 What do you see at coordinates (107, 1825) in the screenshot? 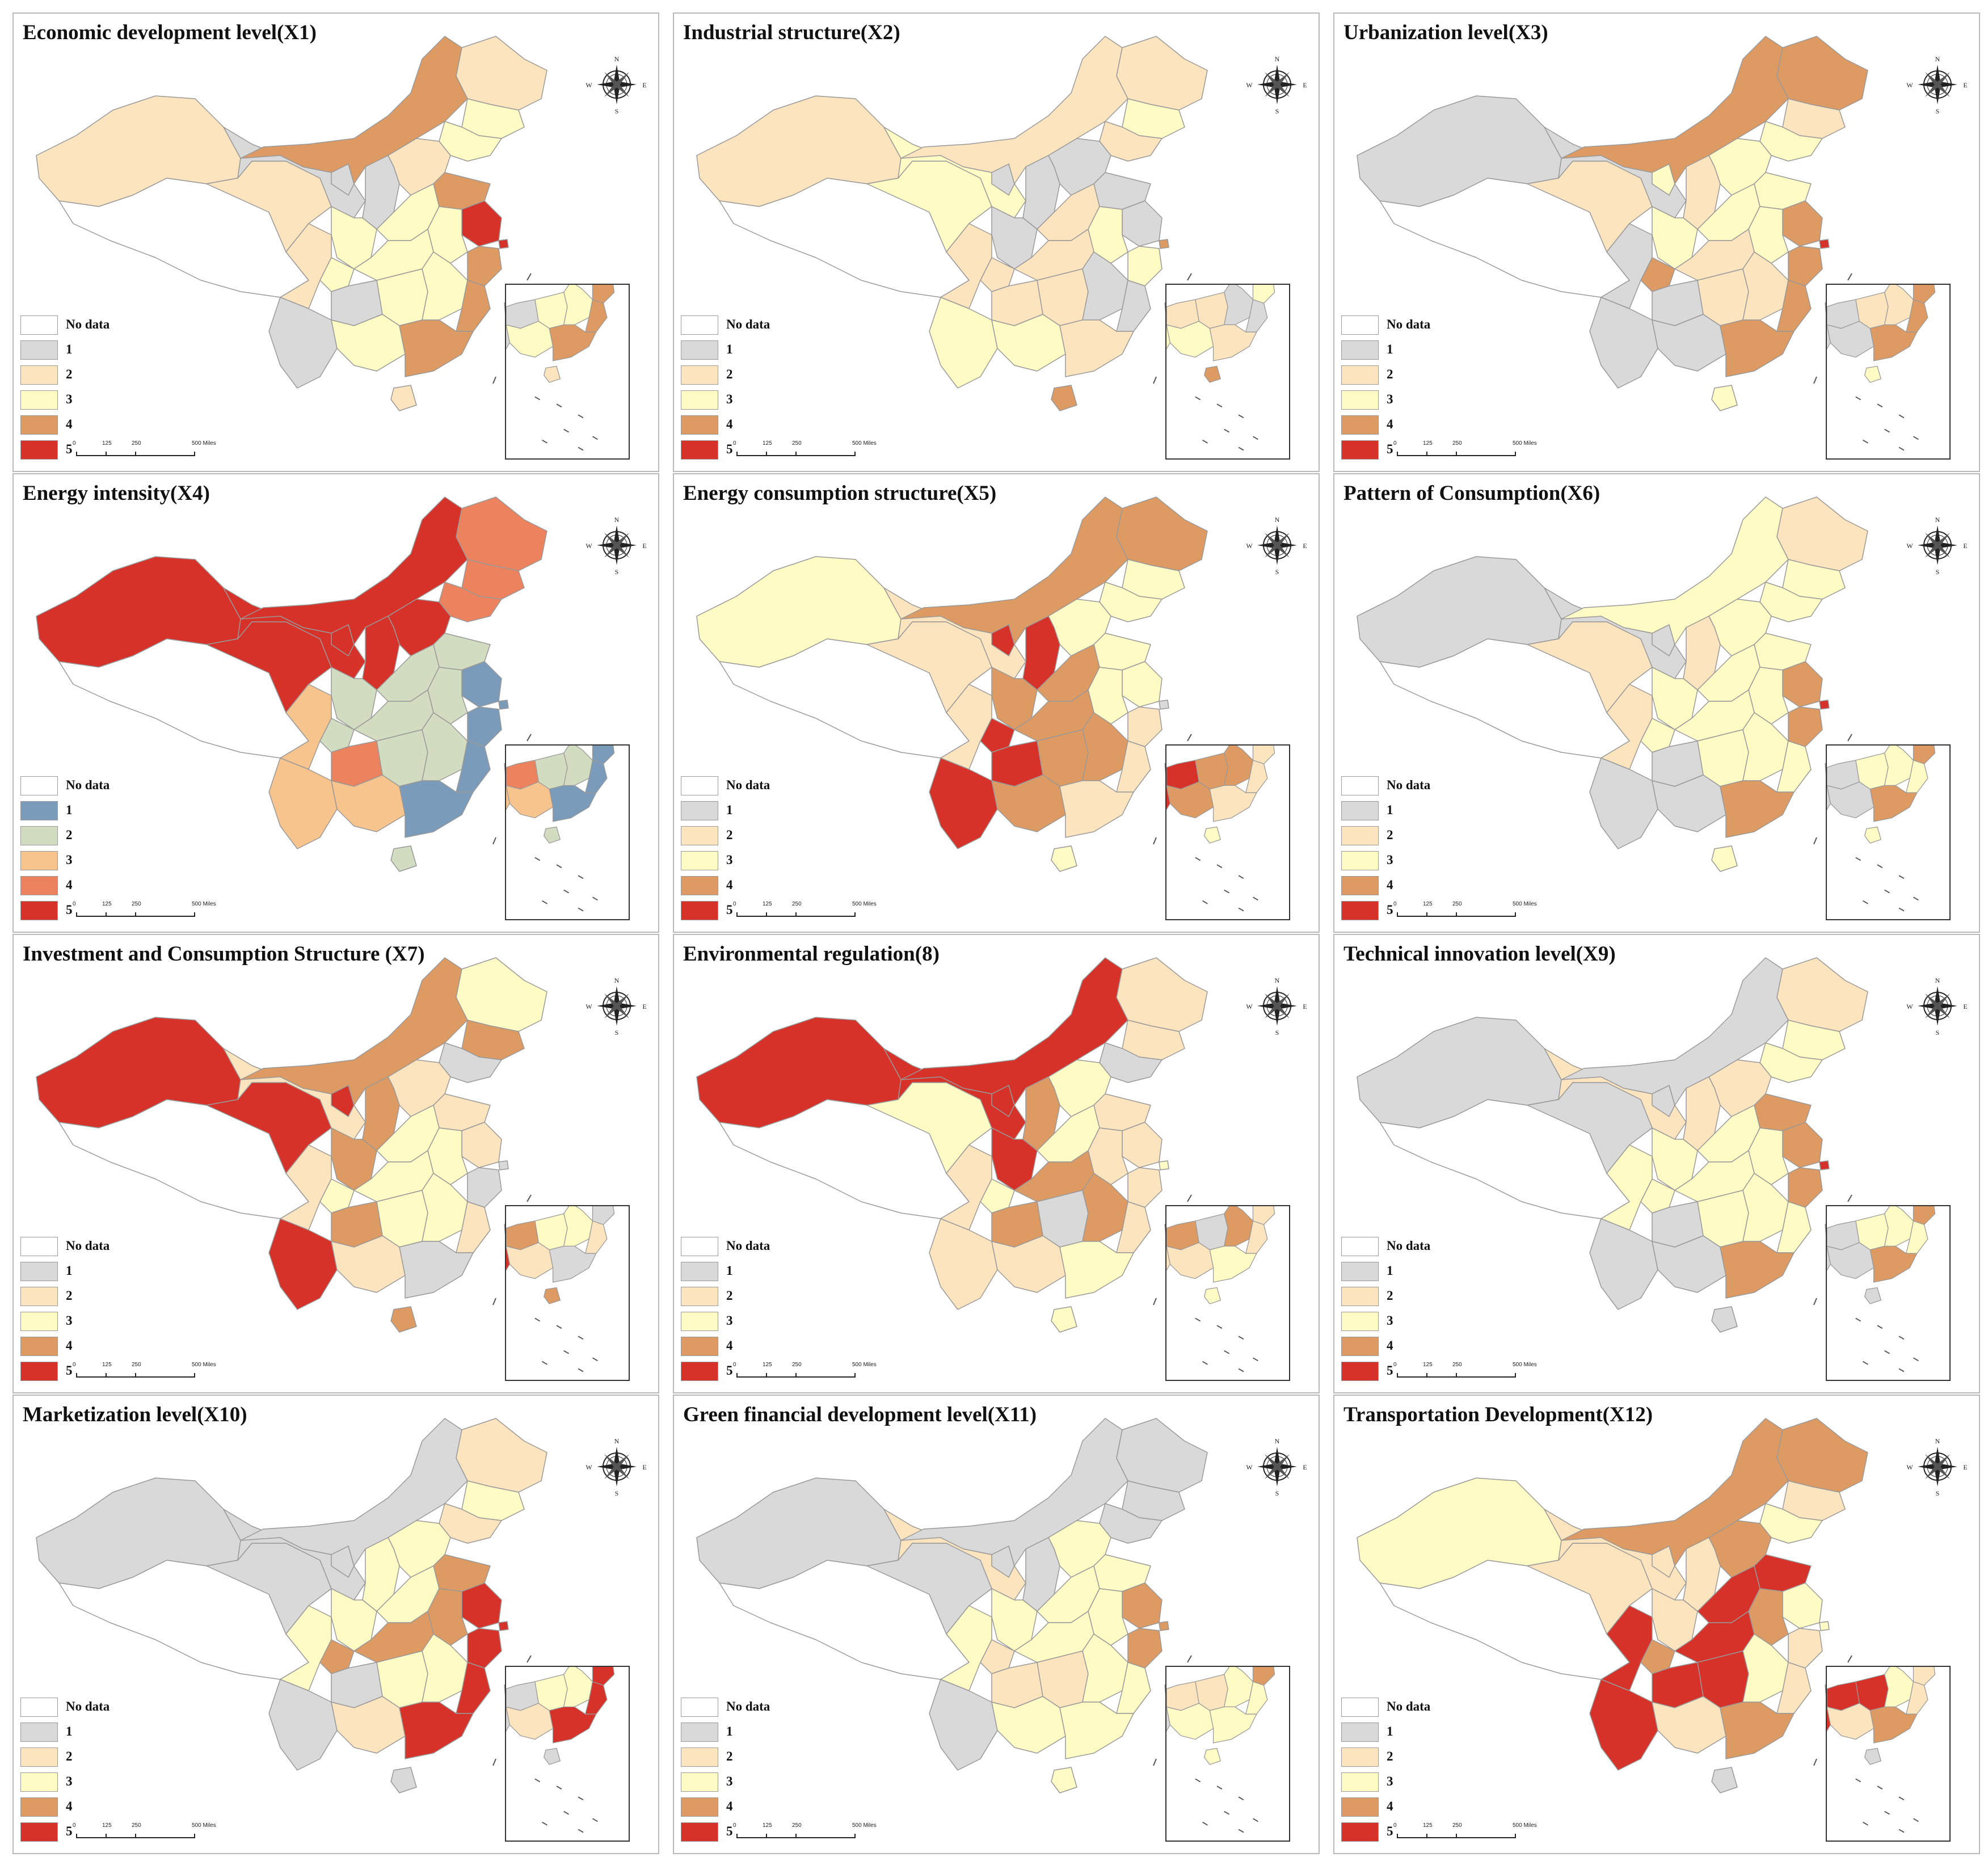
I see `scale-number: 125` at bounding box center [107, 1825].